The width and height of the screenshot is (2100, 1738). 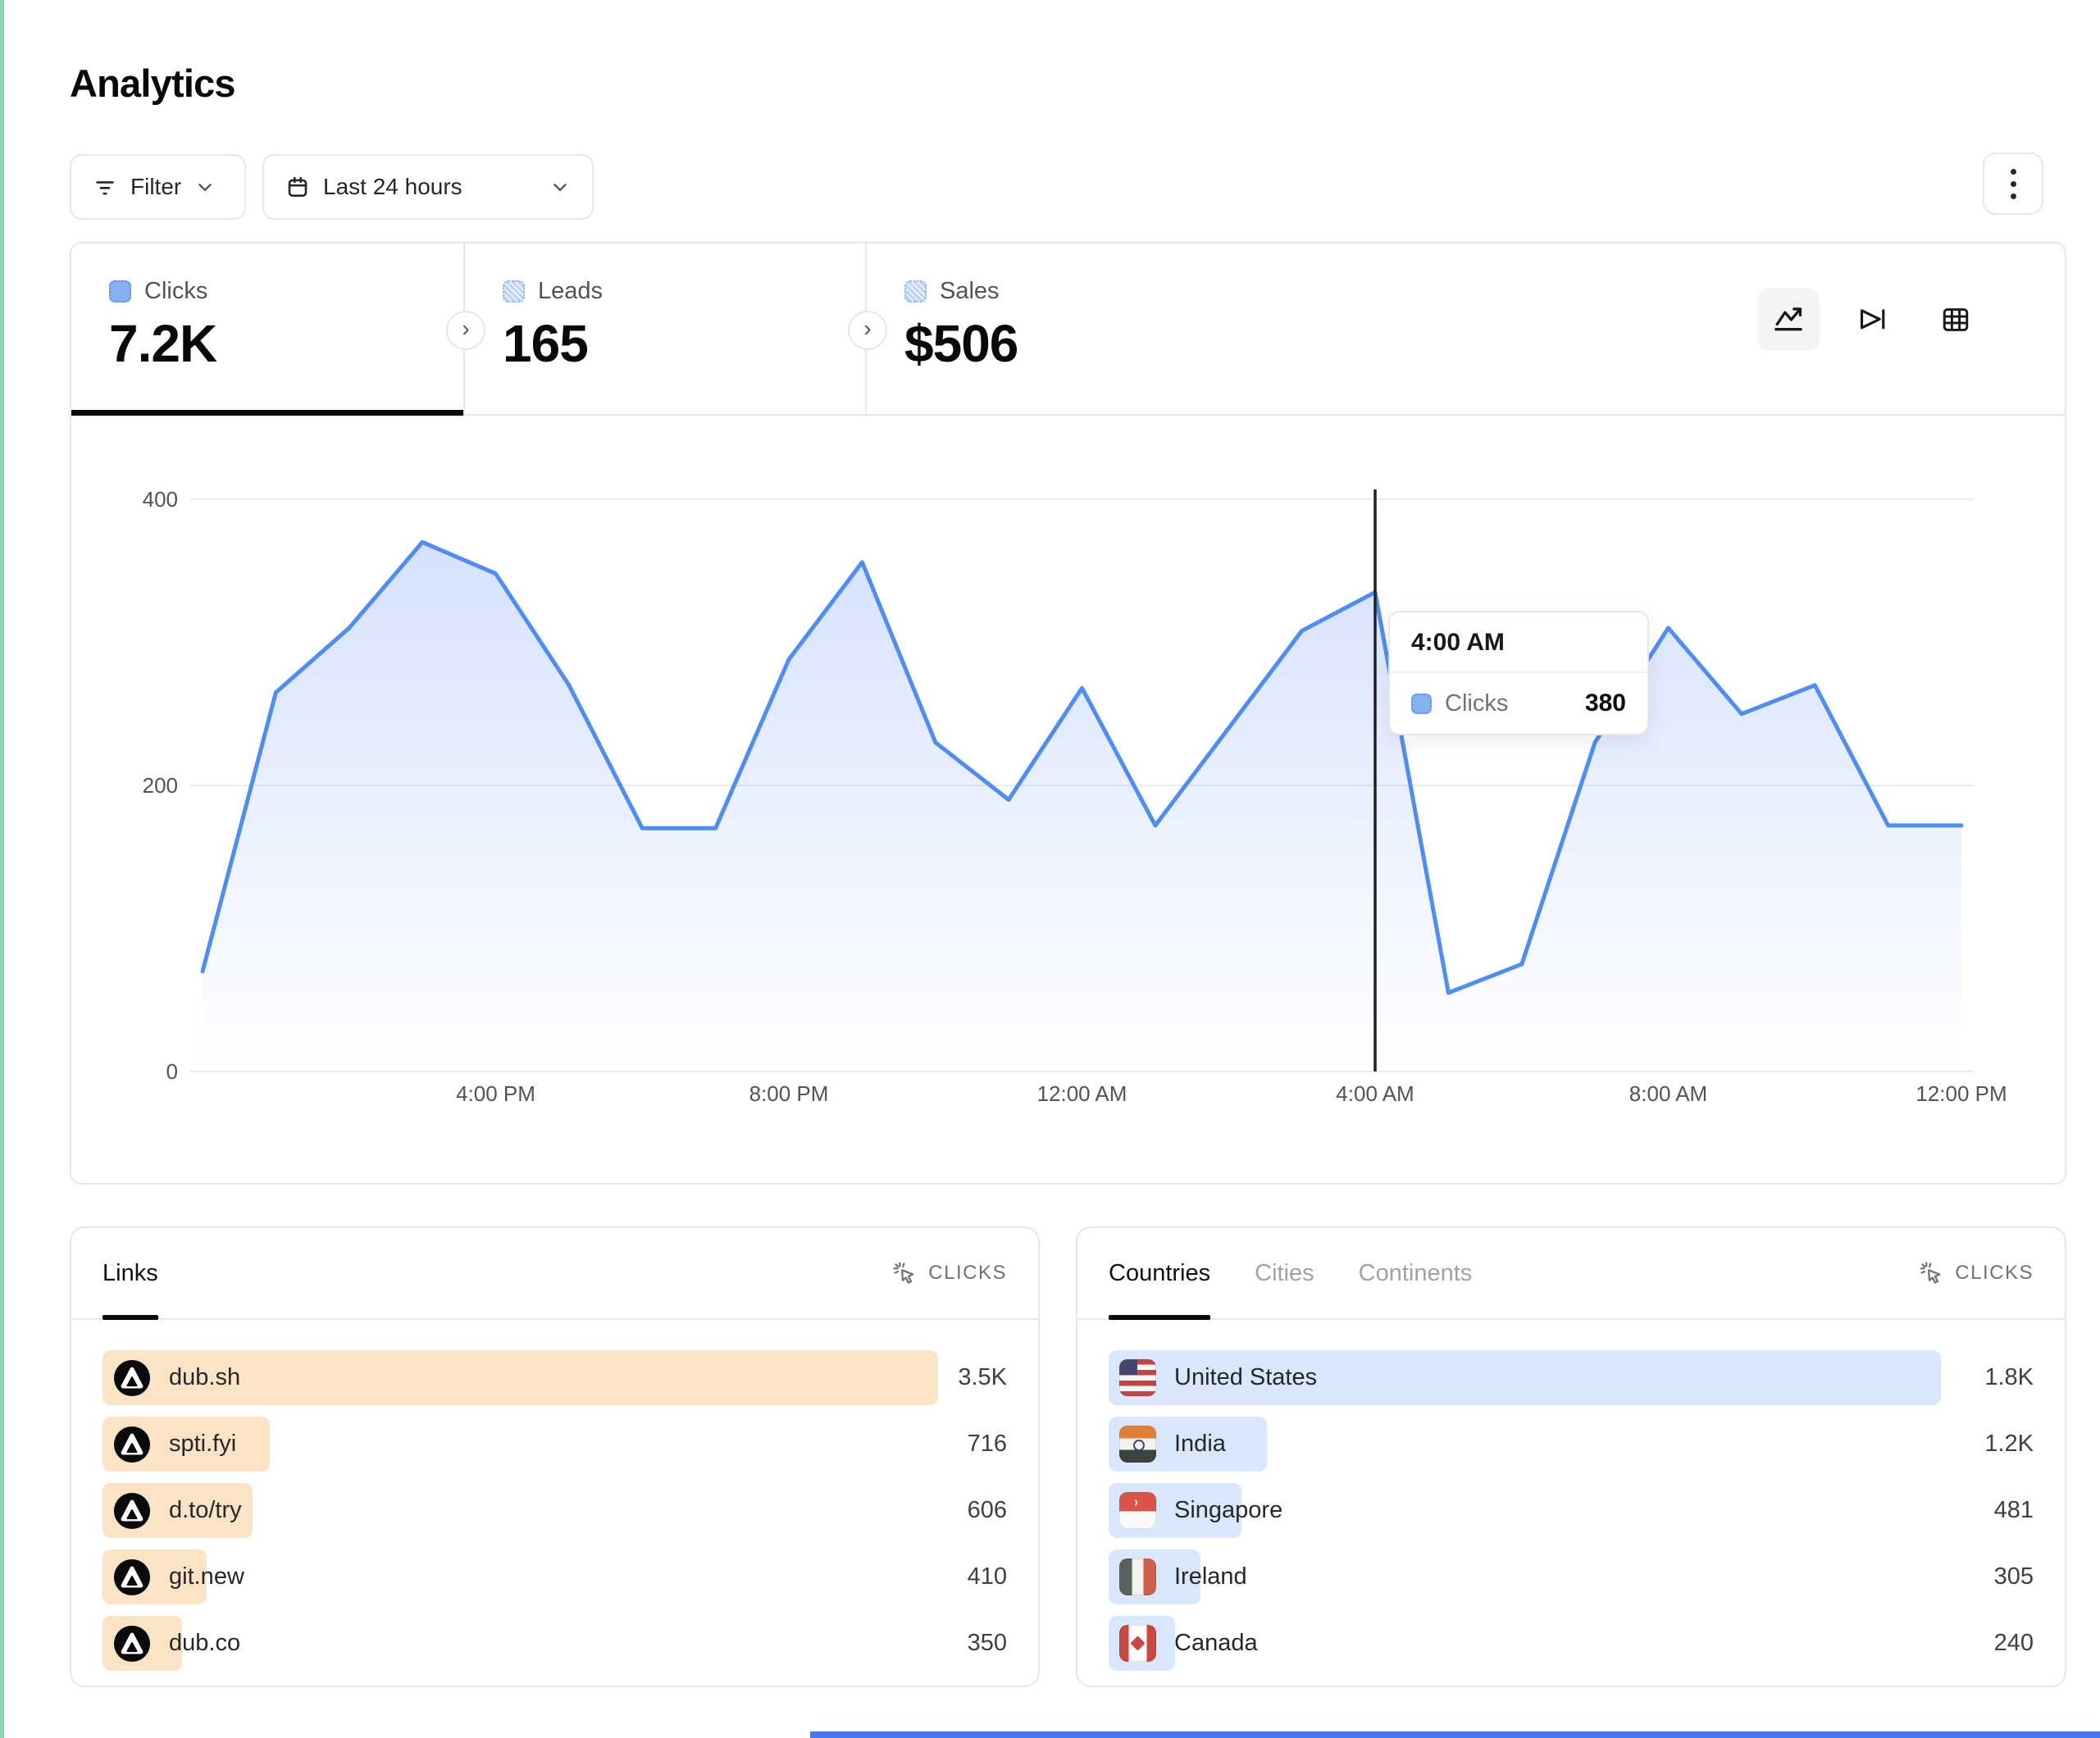 I want to click on filter-icon, so click(x=105, y=187).